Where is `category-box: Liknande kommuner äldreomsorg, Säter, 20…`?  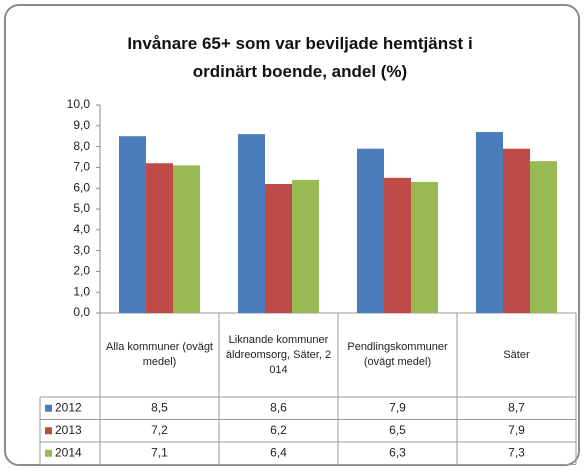 category-box: Liknande kommuner äldreomsorg, Säter, 20… is located at coordinates (278, 354).